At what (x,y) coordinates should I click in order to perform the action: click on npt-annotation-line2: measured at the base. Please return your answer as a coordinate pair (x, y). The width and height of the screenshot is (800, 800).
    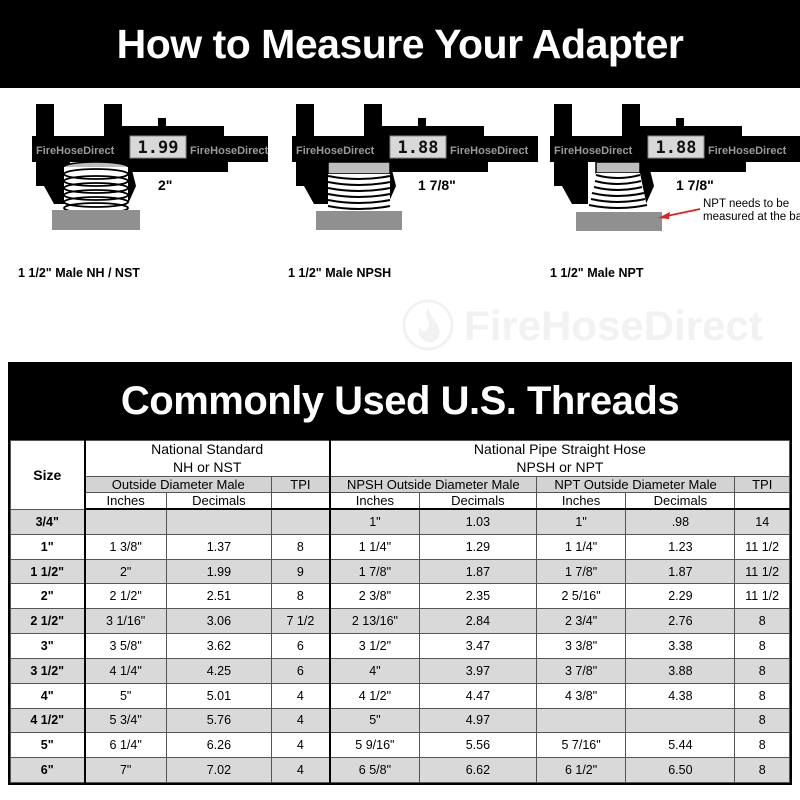
    Looking at the image, I should click on (751, 217).